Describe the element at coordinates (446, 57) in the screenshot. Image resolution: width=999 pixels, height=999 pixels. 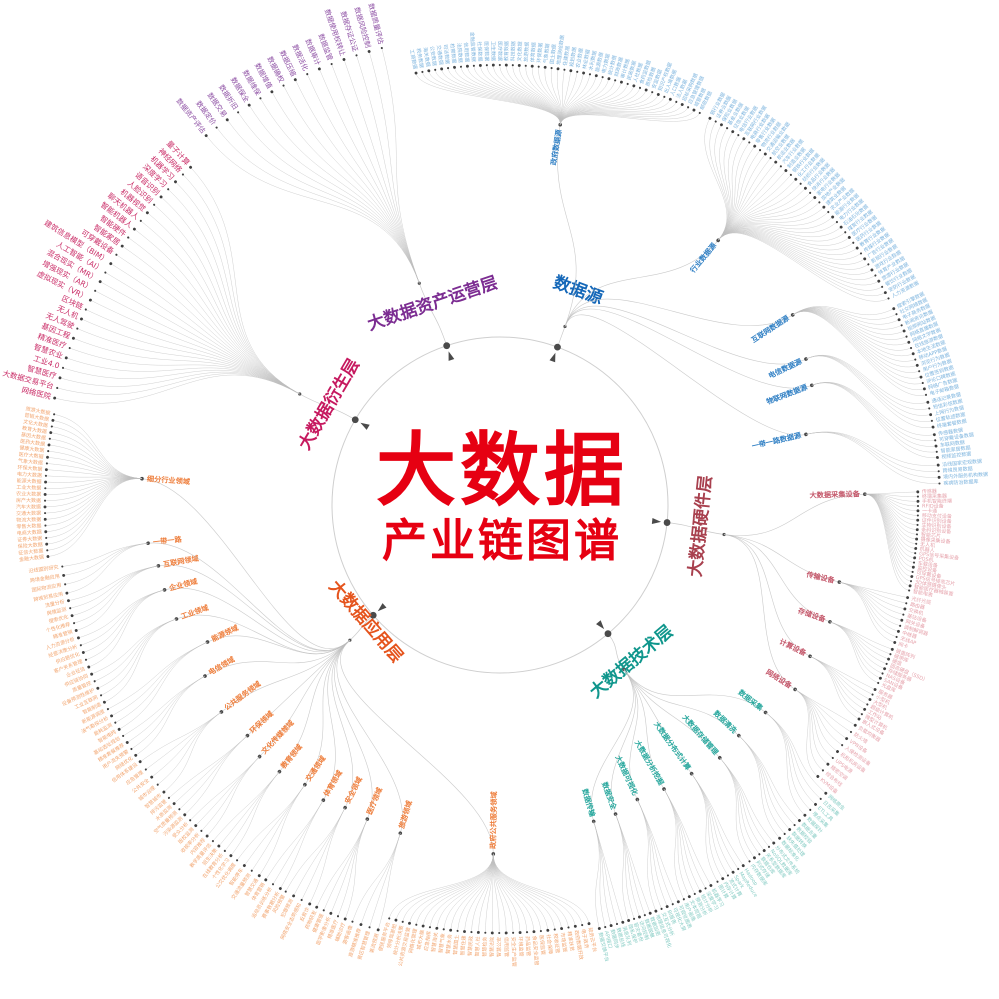
I see `leaf-node: 司法数据` at that location.